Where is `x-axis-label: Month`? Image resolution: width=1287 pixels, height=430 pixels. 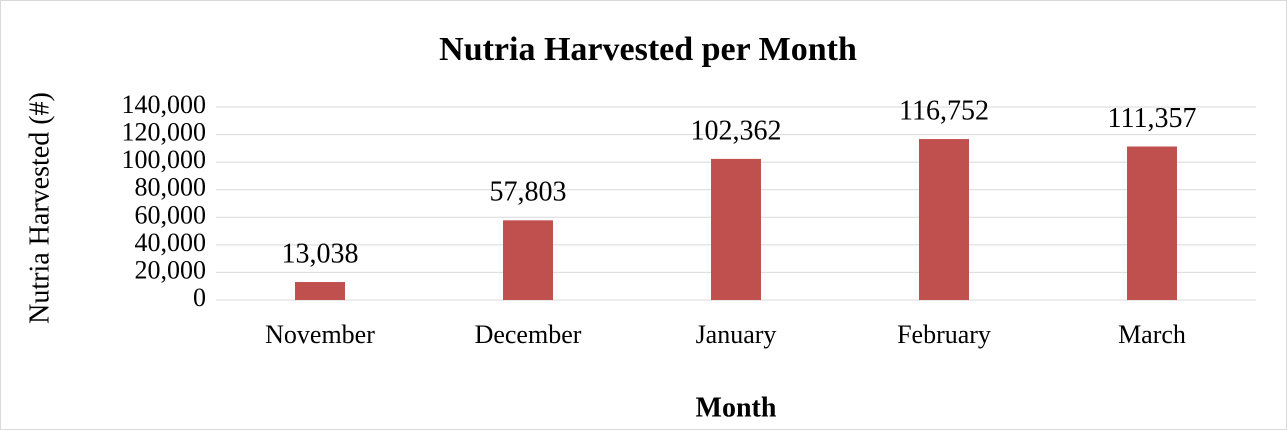
x-axis-label: Month is located at coordinates (736, 407).